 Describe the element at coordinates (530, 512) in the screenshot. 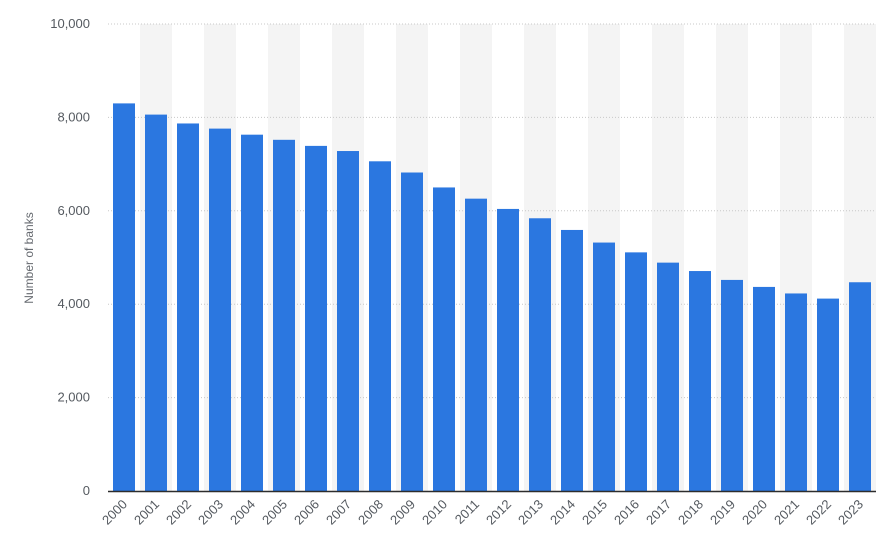

I see `x-tick-label: 2013` at that location.